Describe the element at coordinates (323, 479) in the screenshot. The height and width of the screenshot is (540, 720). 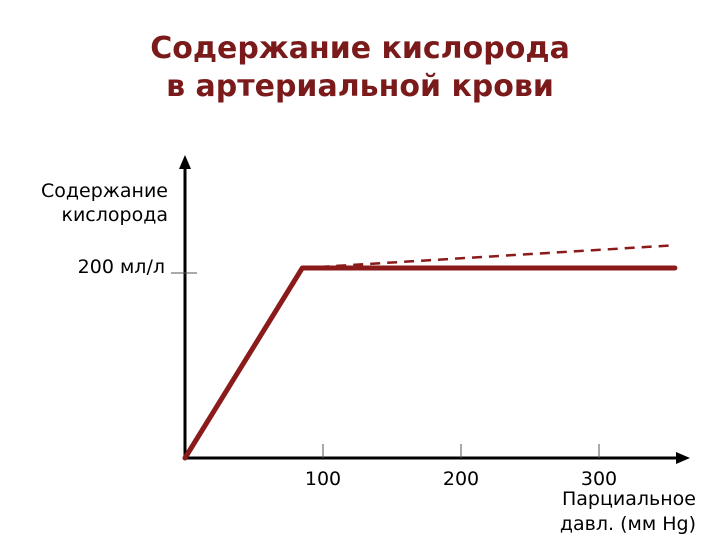
I see `x-tick-label: 100` at that location.